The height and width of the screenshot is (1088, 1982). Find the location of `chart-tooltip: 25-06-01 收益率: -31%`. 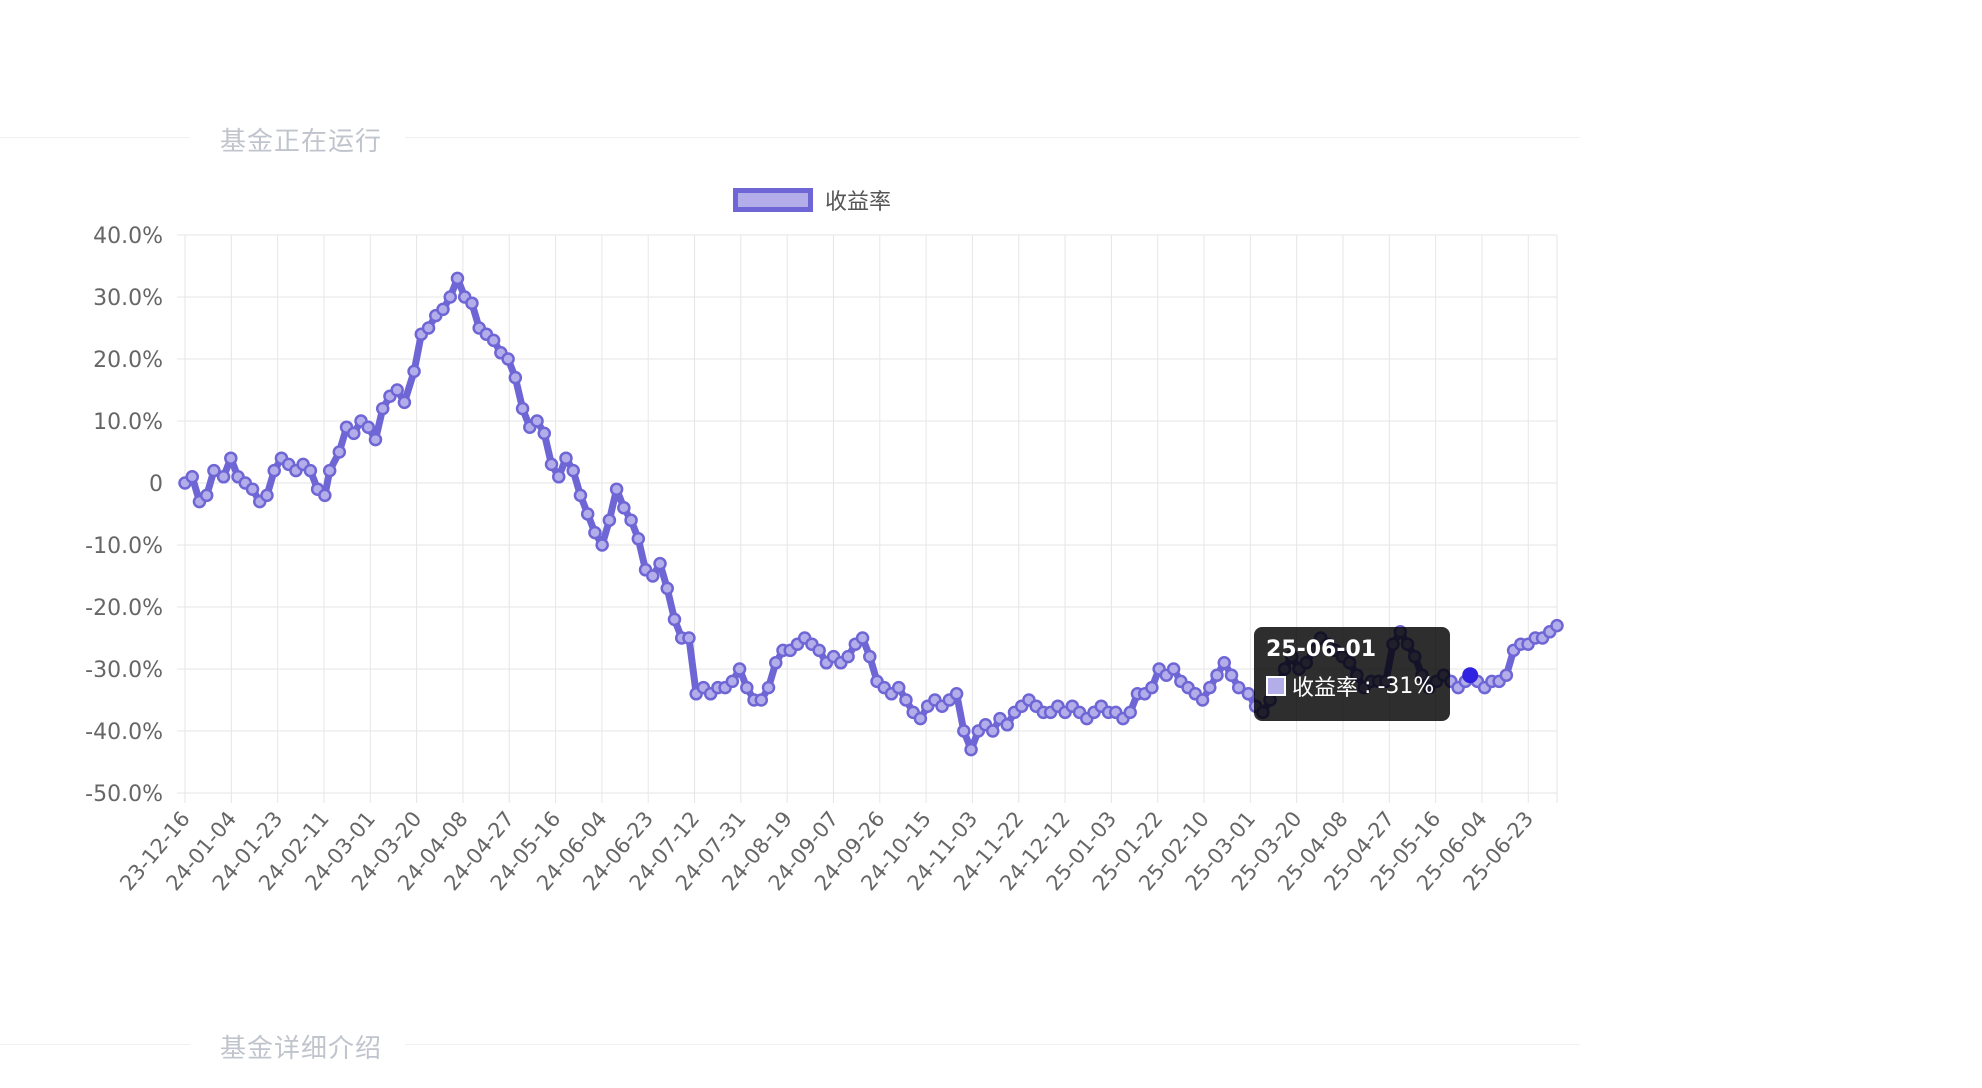

chart-tooltip: 25-06-01 收益率: -31% is located at coordinates (1352, 674).